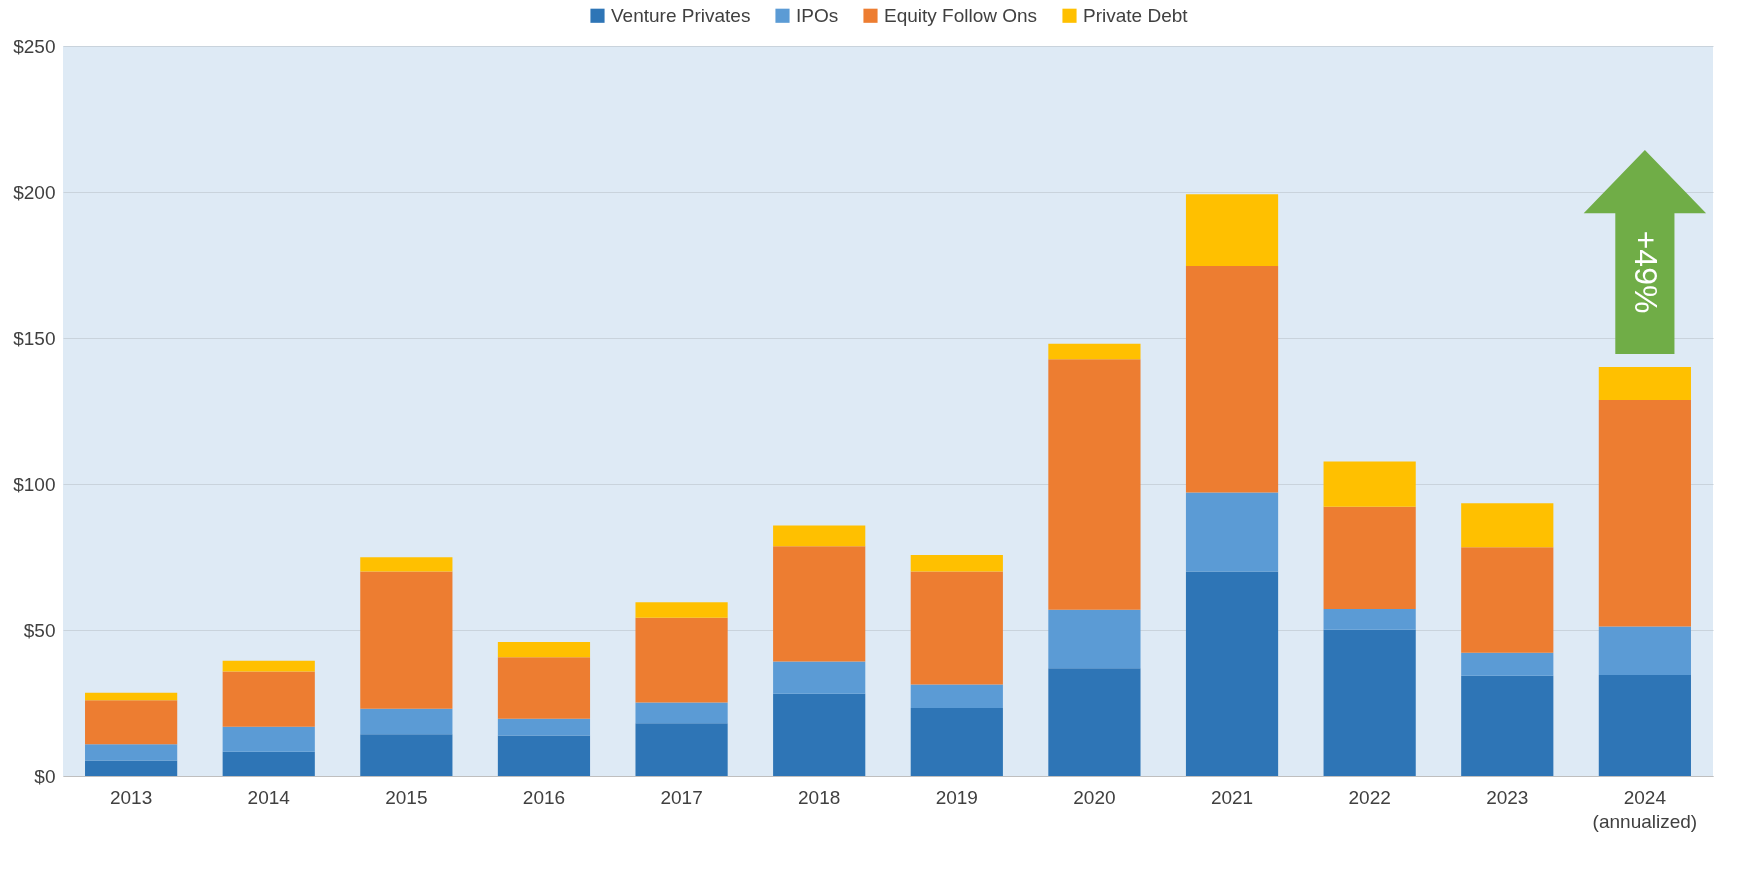 This screenshot has width=1752, height=892. Describe the element at coordinates (34, 192) in the screenshot. I see `y-tick-label: $200` at that location.